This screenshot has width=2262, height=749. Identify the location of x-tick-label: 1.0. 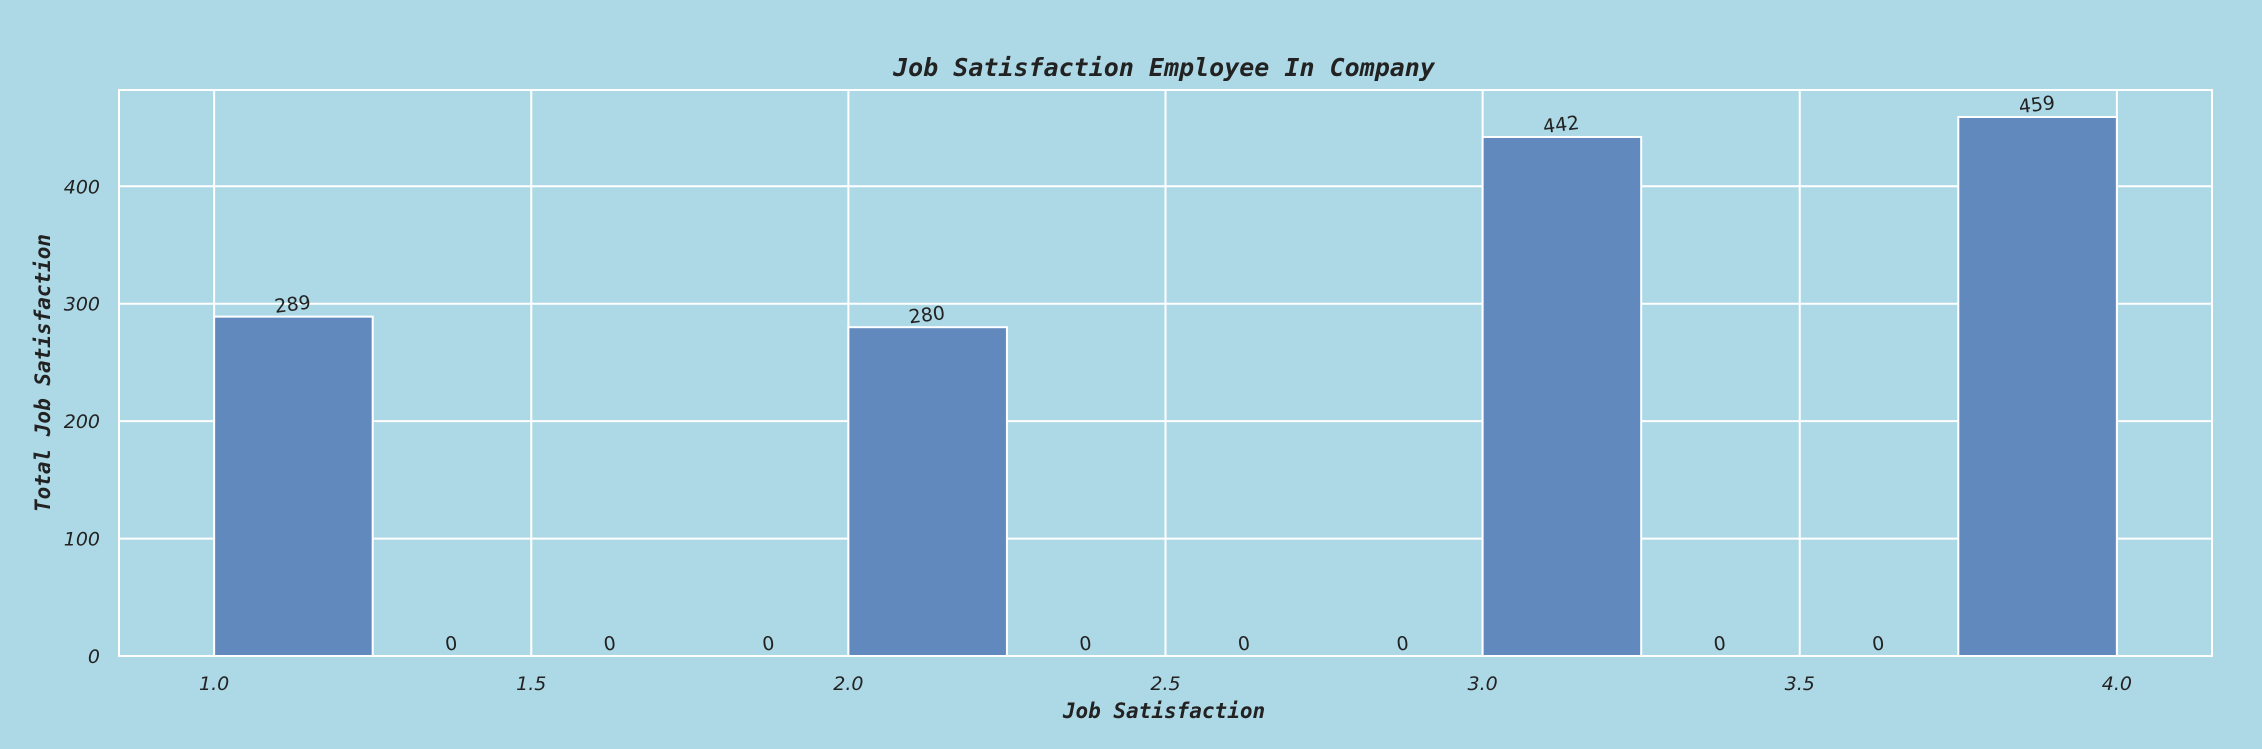
(214, 684).